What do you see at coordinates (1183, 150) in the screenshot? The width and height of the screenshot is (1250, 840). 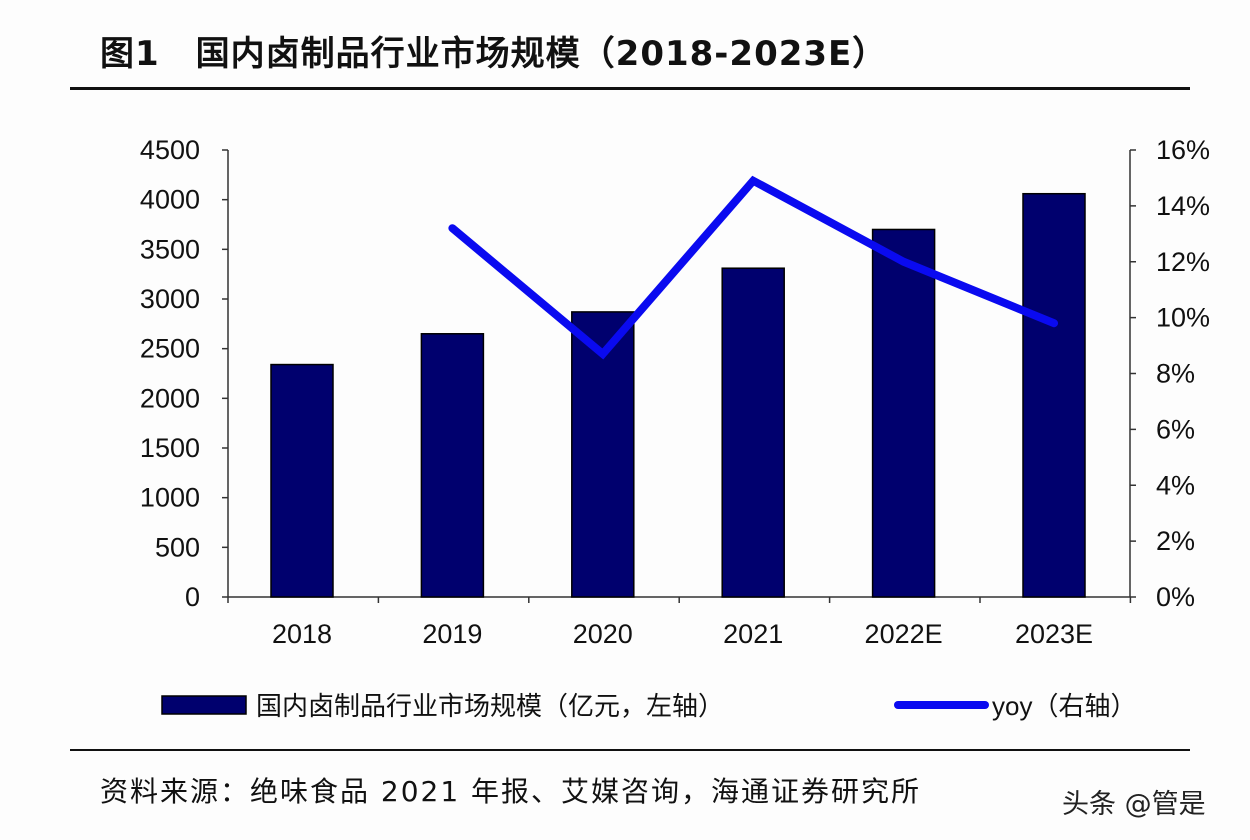 I see `right-tick-label: 16%` at bounding box center [1183, 150].